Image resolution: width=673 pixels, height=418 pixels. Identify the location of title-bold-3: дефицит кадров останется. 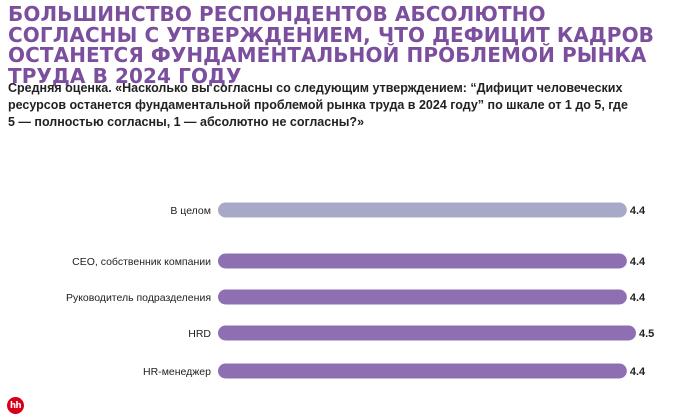
(331, 44).